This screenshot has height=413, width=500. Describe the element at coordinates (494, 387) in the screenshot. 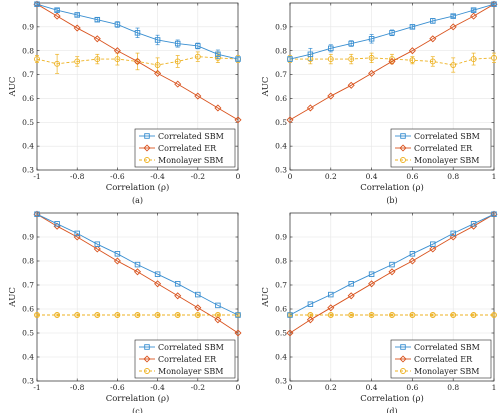

I see `x-tick-label: 1` at that location.